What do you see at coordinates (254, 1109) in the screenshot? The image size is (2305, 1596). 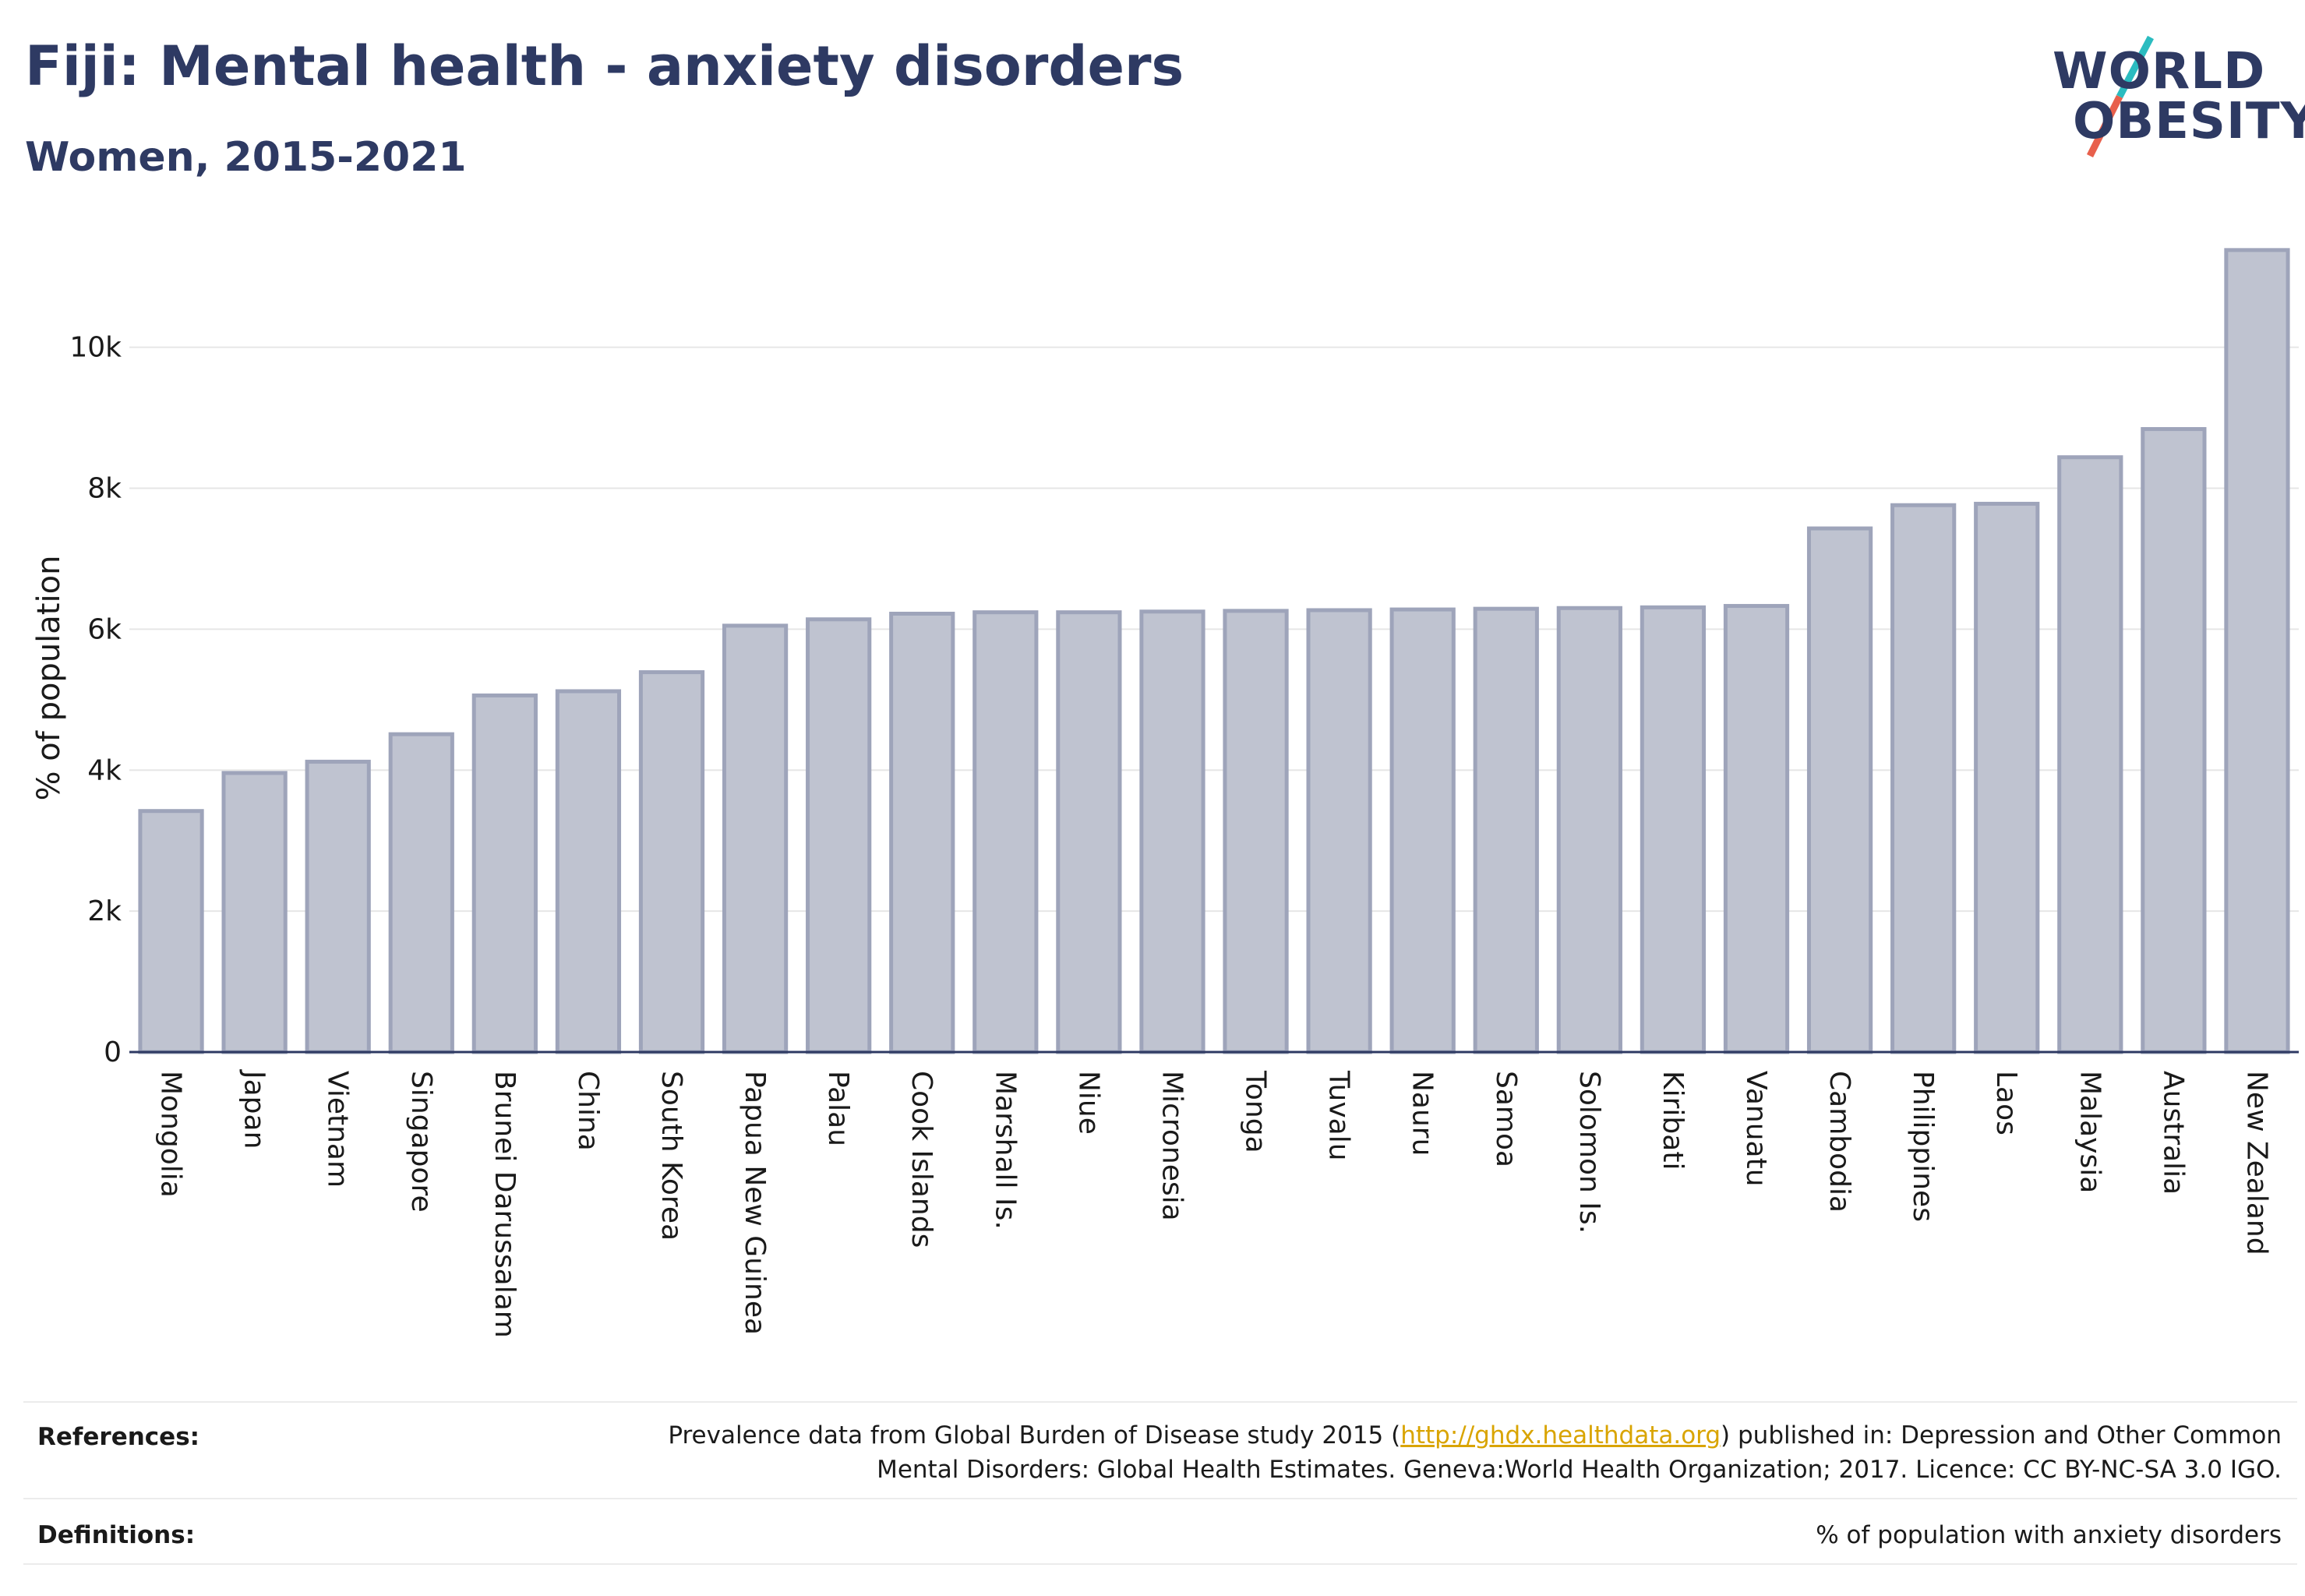 I see `x-tick-label: Japan` at bounding box center [254, 1109].